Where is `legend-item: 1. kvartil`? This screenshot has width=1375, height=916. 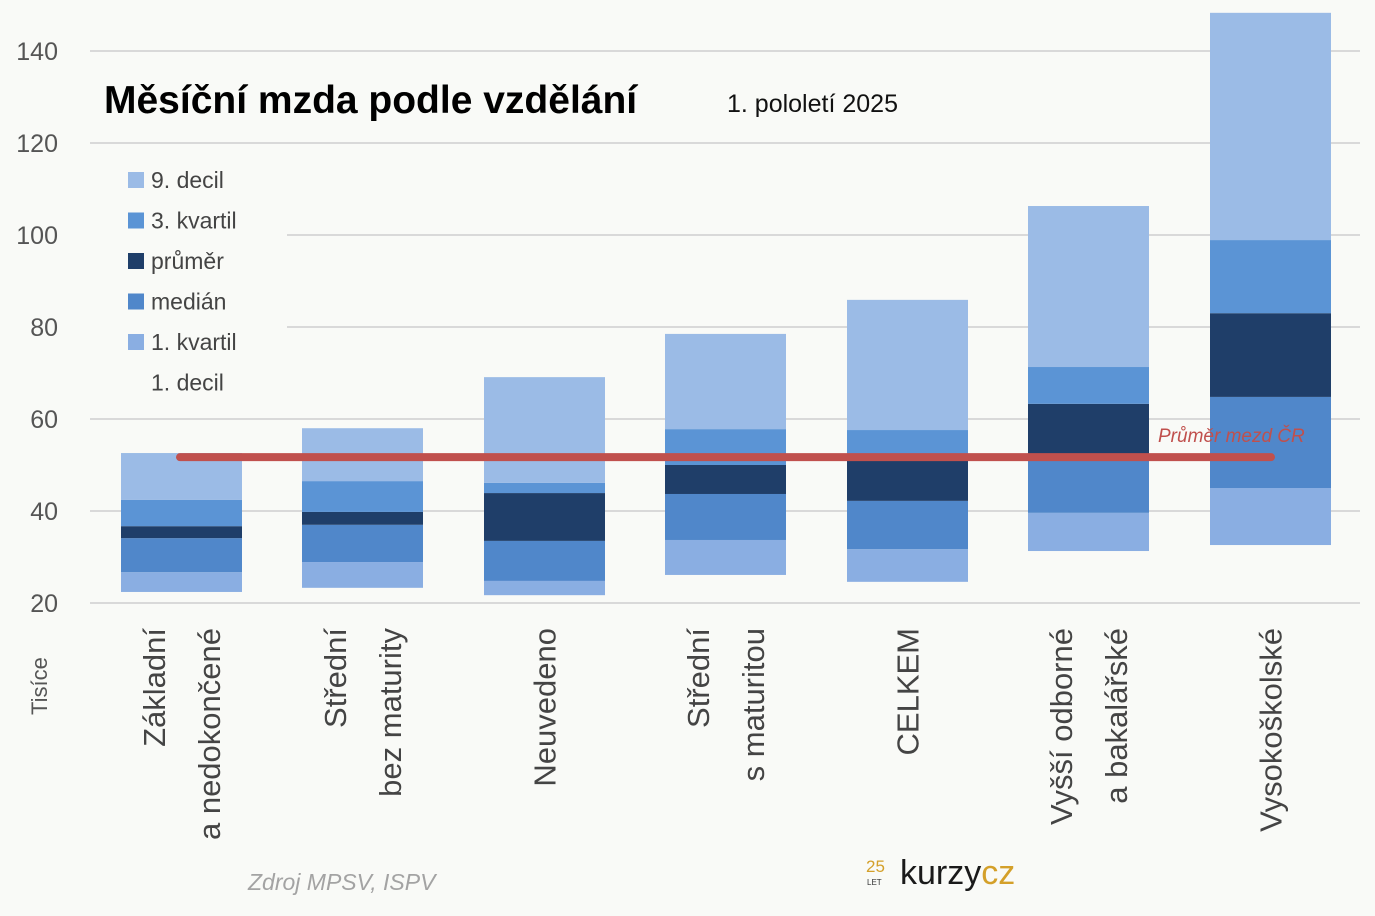 legend-item: 1. kvartil is located at coordinates (182, 342).